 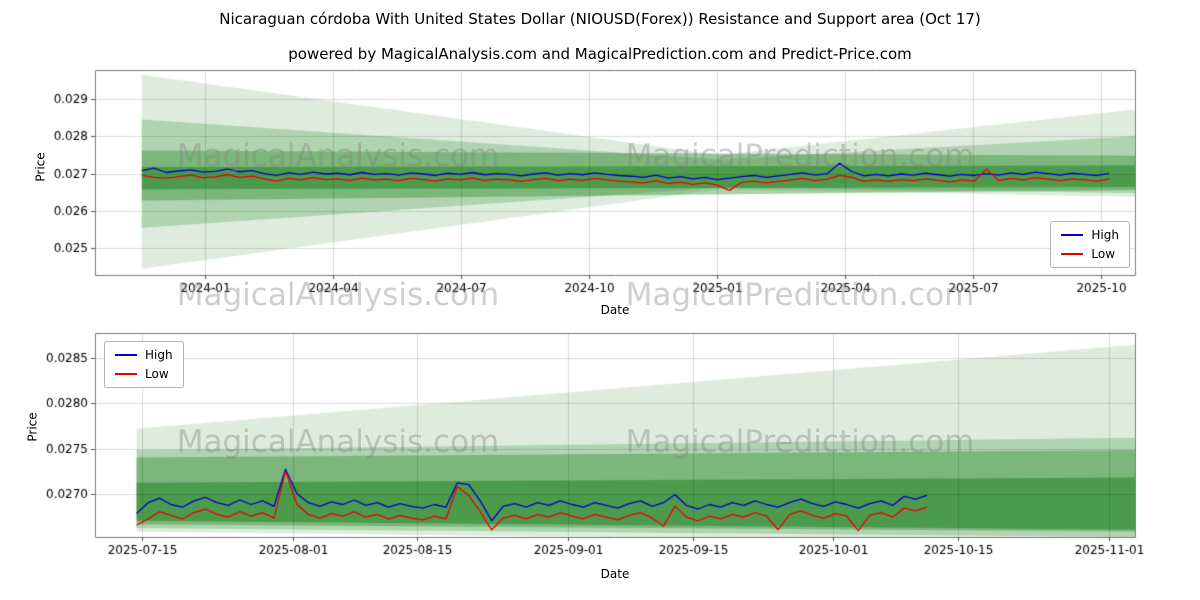 What do you see at coordinates (1090, 244) in the screenshot?
I see `top-chart-legend: High Low` at bounding box center [1090, 244].